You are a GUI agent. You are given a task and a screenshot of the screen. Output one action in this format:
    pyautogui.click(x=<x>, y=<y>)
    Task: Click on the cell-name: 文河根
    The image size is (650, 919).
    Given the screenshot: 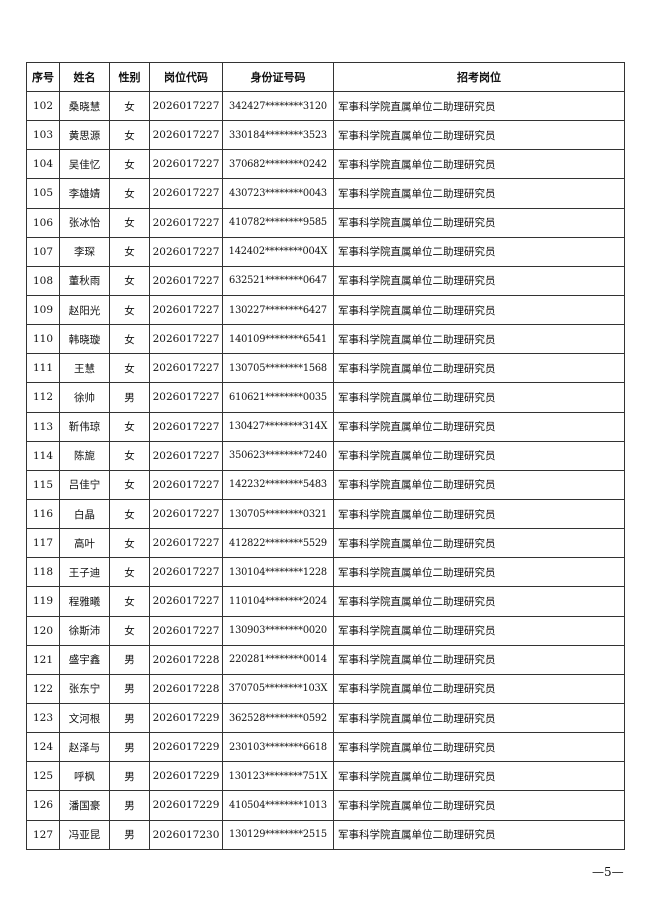 What is the action you would take?
    pyautogui.click(x=84, y=718)
    